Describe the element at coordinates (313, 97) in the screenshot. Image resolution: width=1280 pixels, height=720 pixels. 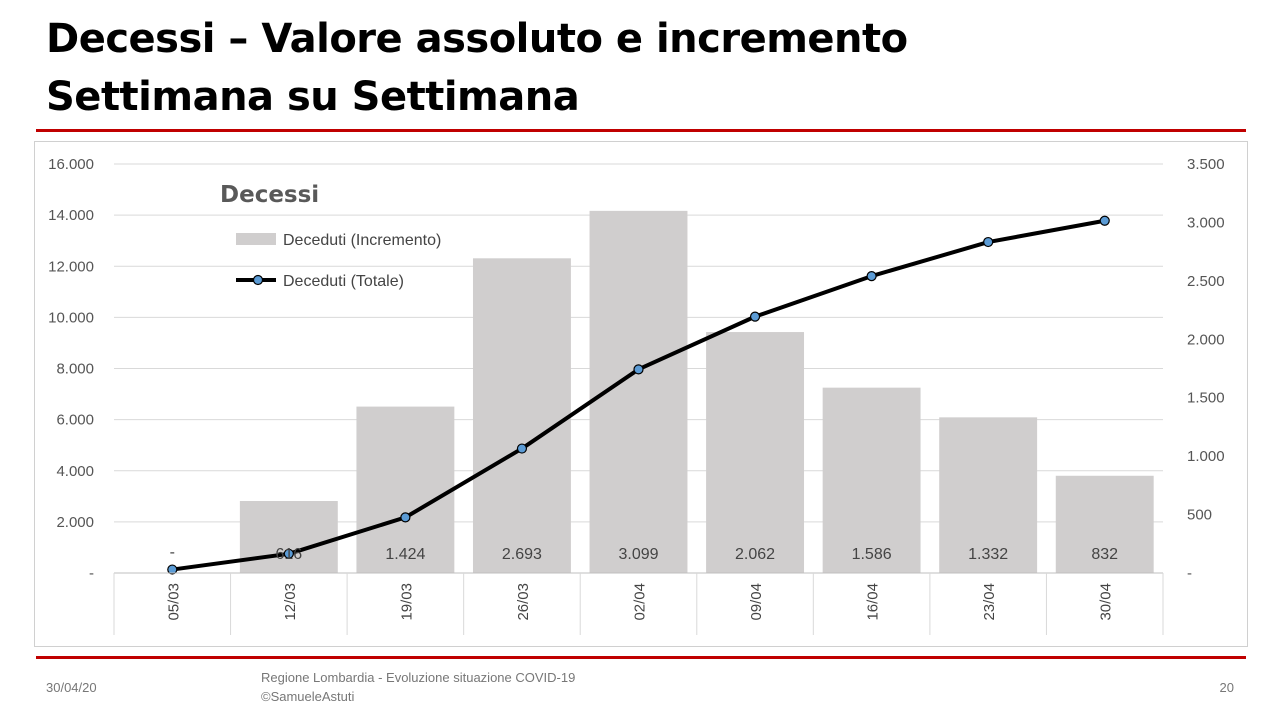
I see `slide-title-line2: Settimana su Settimana` at that location.